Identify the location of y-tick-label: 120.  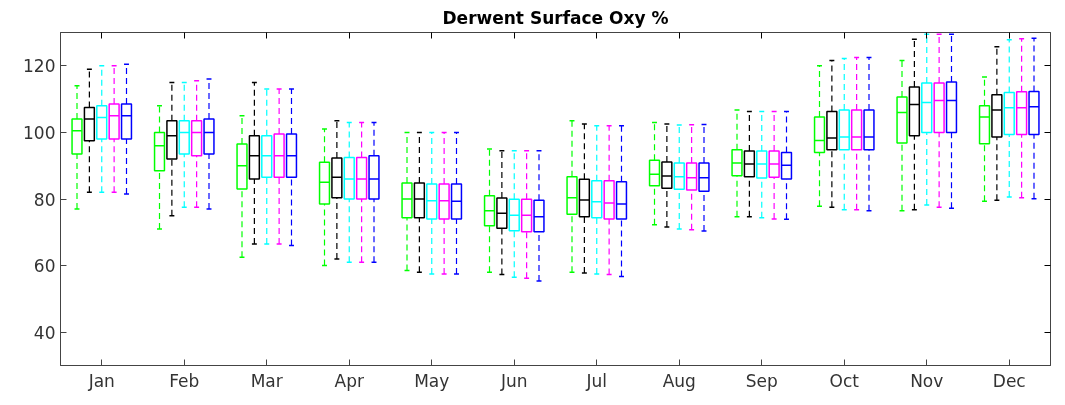
(39, 66).